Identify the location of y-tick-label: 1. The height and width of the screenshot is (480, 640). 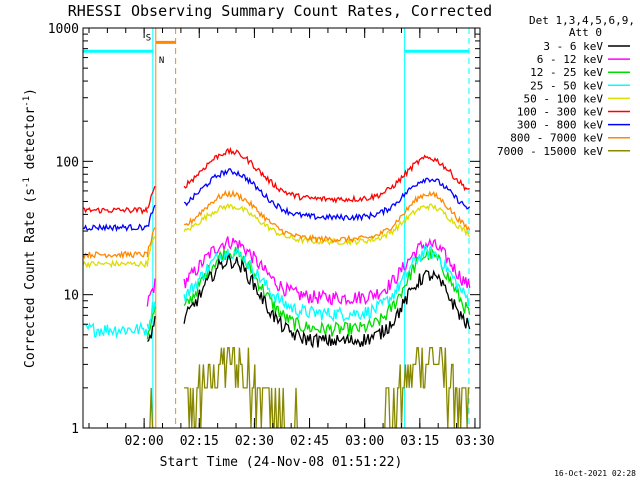
(75, 429).